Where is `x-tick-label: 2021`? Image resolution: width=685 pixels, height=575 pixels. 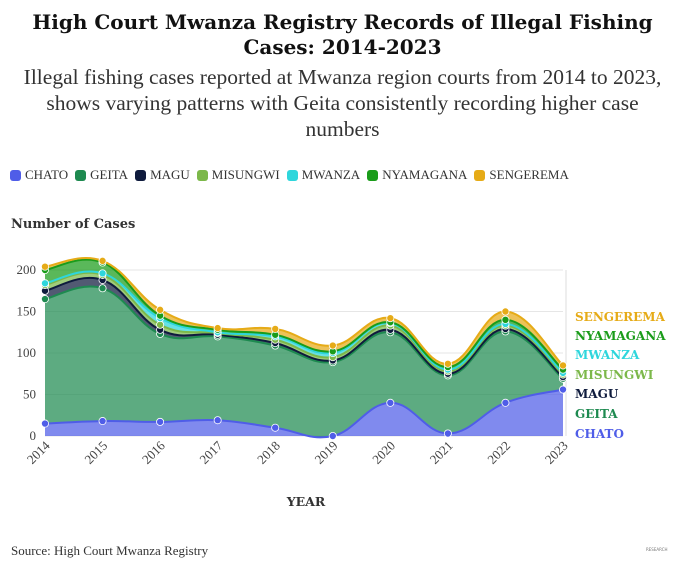 x-tick-label: 2021 is located at coordinates (441, 452).